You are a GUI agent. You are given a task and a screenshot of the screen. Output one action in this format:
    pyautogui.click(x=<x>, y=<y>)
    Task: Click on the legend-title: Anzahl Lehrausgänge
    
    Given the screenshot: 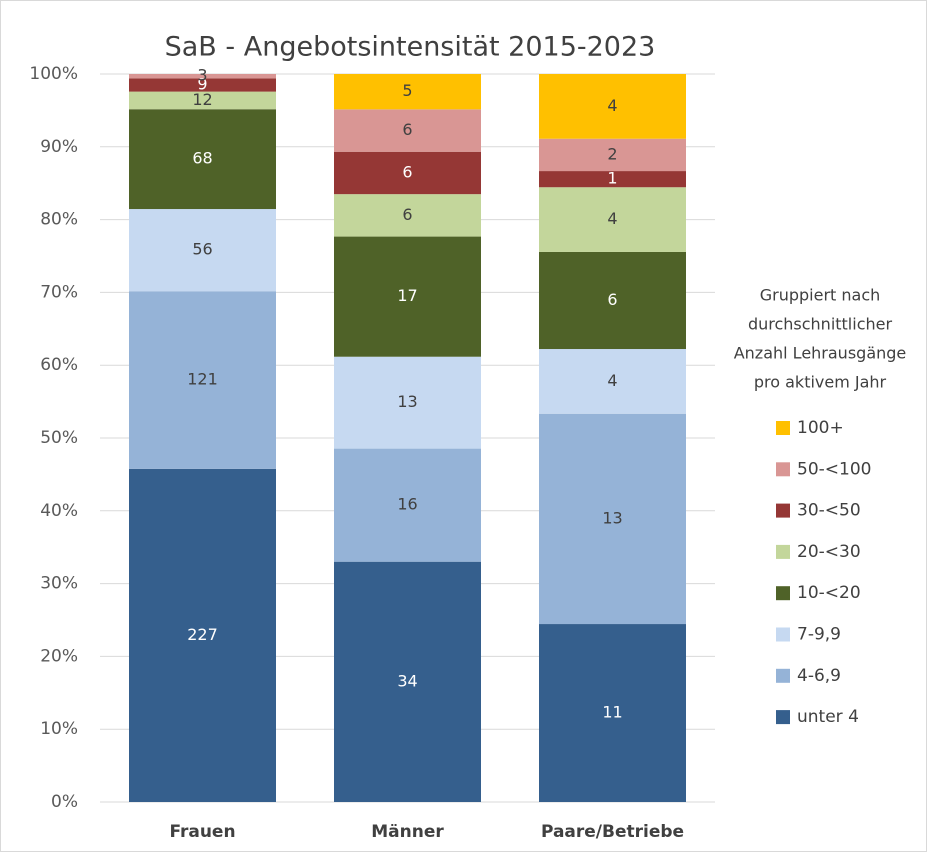 What is the action you would take?
    pyautogui.click(x=820, y=353)
    